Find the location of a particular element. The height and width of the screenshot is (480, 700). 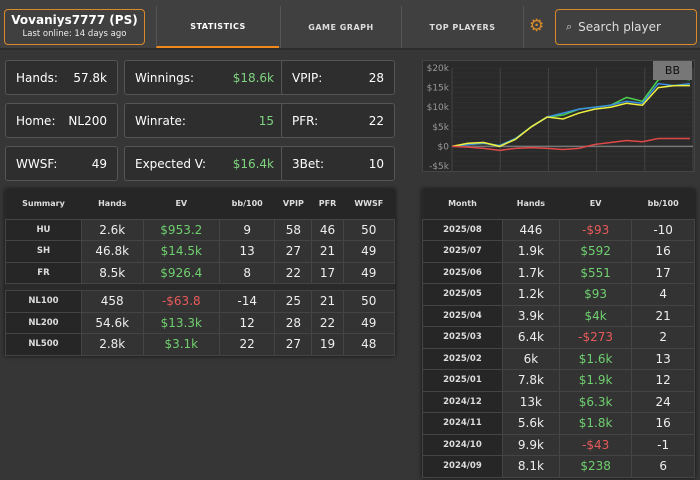

search-placeholder: Search player is located at coordinates (619, 27).